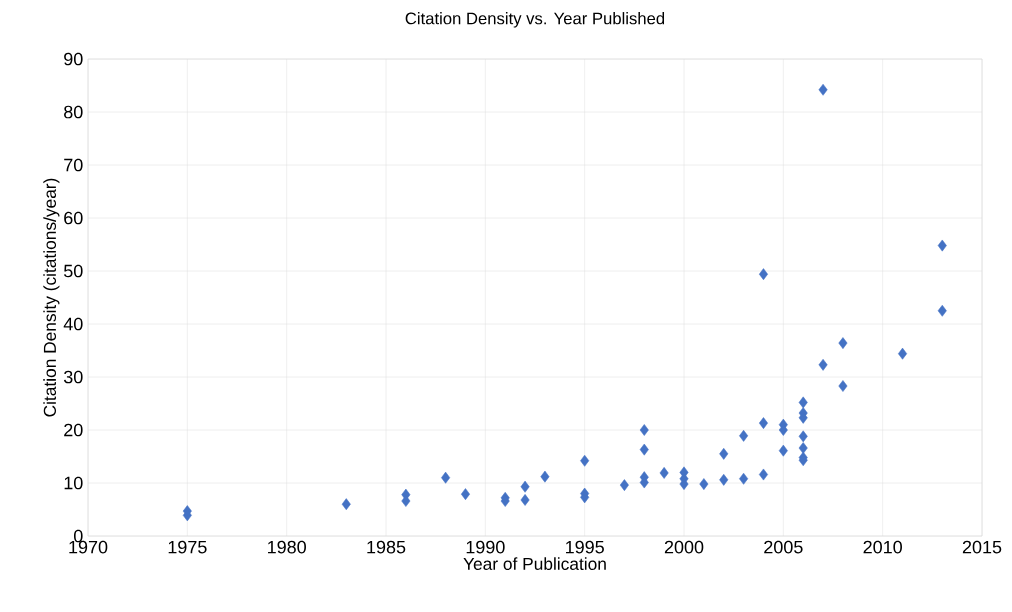 Image resolution: width=1012 pixels, height=612 pixels. What do you see at coordinates (485, 547) in the screenshot?
I see `x-tick-label: 1990` at bounding box center [485, 547].